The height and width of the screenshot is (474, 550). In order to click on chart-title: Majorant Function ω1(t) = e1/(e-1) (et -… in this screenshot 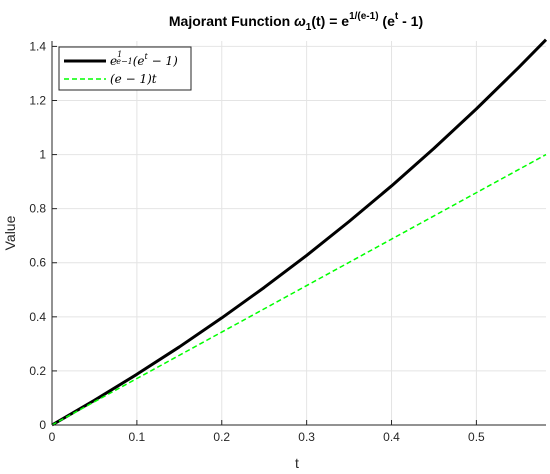, I will do `click(296, 22)`.